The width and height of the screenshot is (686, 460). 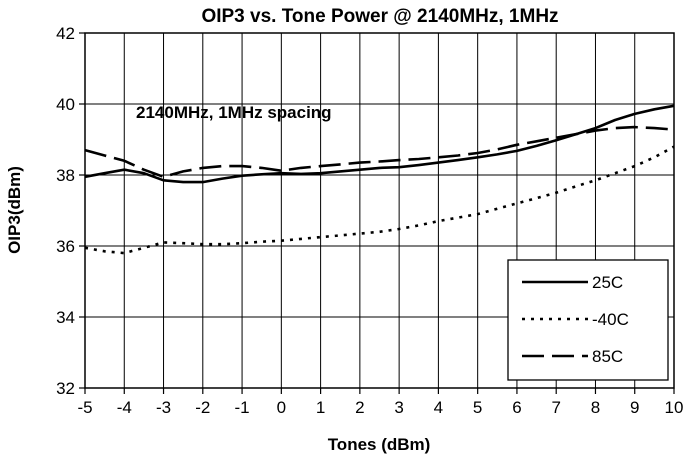 I want to click on y-axis-ticks: 32 34 36 38 40 42, so click(x=70, y=211).